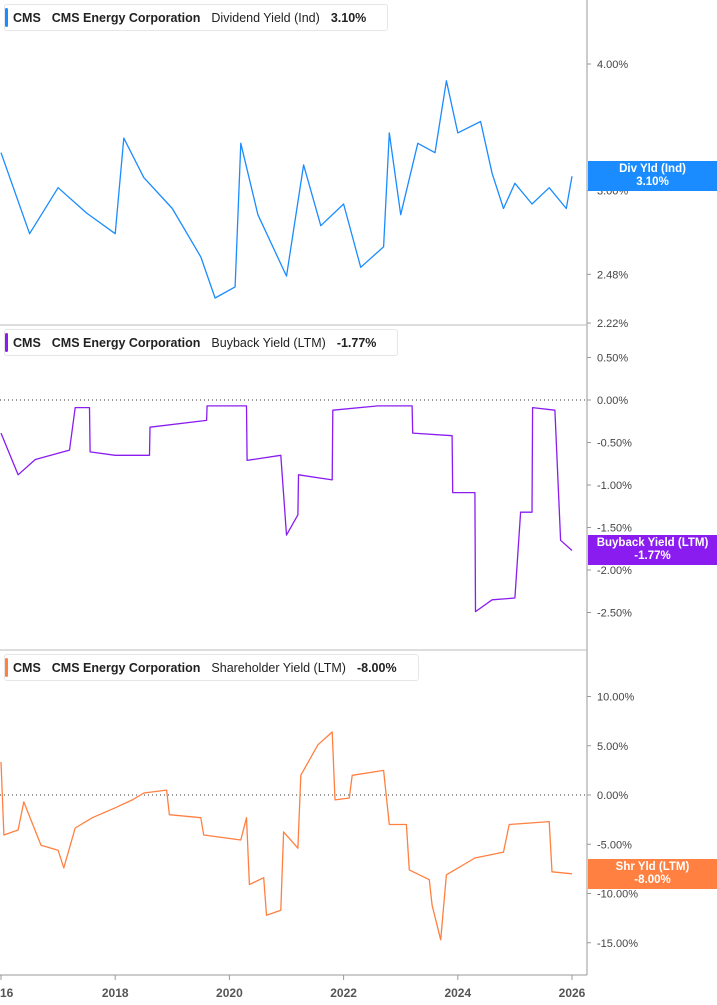 The width and height of the screenshot is (717, 1005). What do you see at coordinates (612, 65) in the screenshot?
I see `y-tick-label: 4.00%` at bounding box center [612, 65].